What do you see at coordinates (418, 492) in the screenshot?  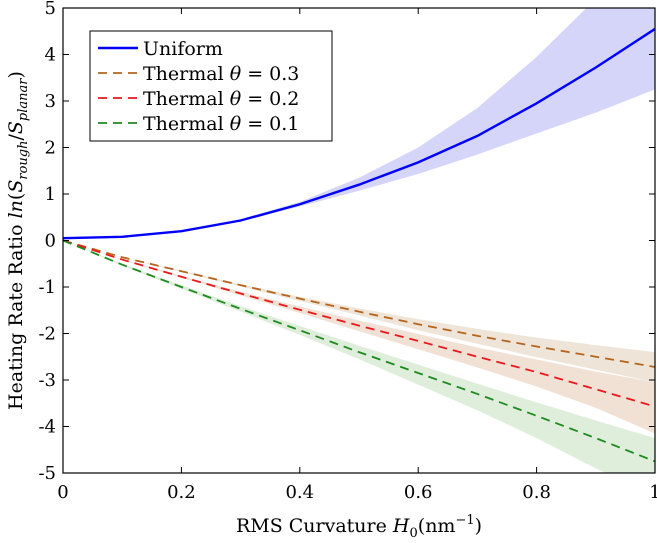 I see `x-tick-label: 0.6` at bounding box center [418, 492].